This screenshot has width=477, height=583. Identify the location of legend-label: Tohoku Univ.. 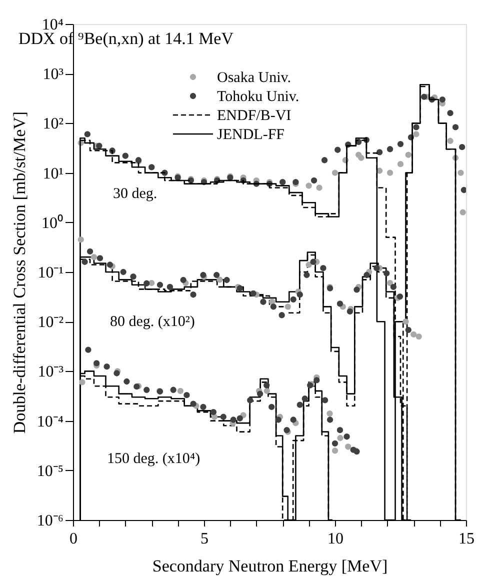
(258, 97).